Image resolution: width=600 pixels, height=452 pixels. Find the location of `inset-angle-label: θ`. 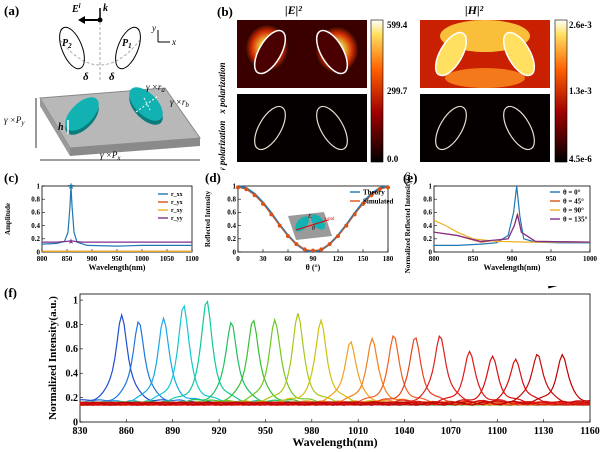

inset-angle-label: θ is located at coordinates (313, 229).